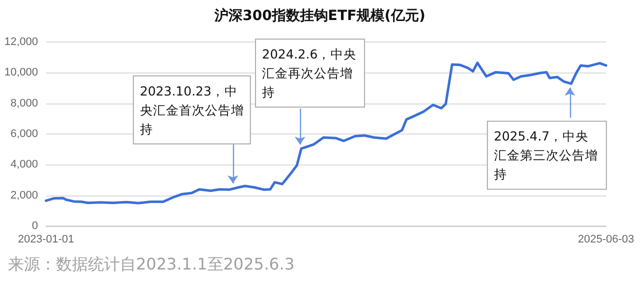 The image size is (640, 306). I want to click on x-tick-label: 2023-01-01, so click(46, 240).